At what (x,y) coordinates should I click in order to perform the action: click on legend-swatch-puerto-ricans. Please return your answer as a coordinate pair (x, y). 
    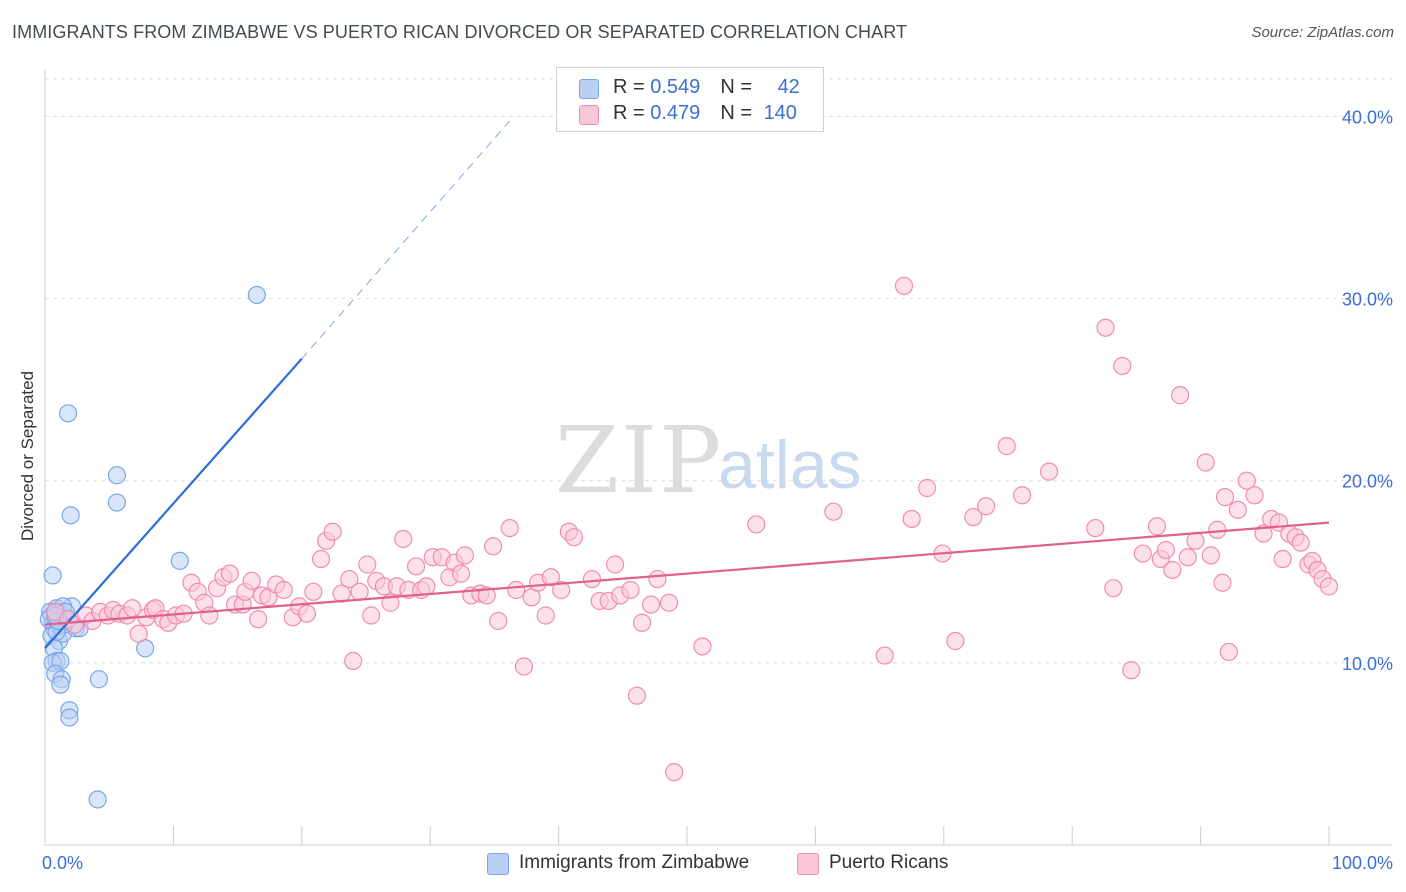
    Looking at the image, I should click on (589, 115).